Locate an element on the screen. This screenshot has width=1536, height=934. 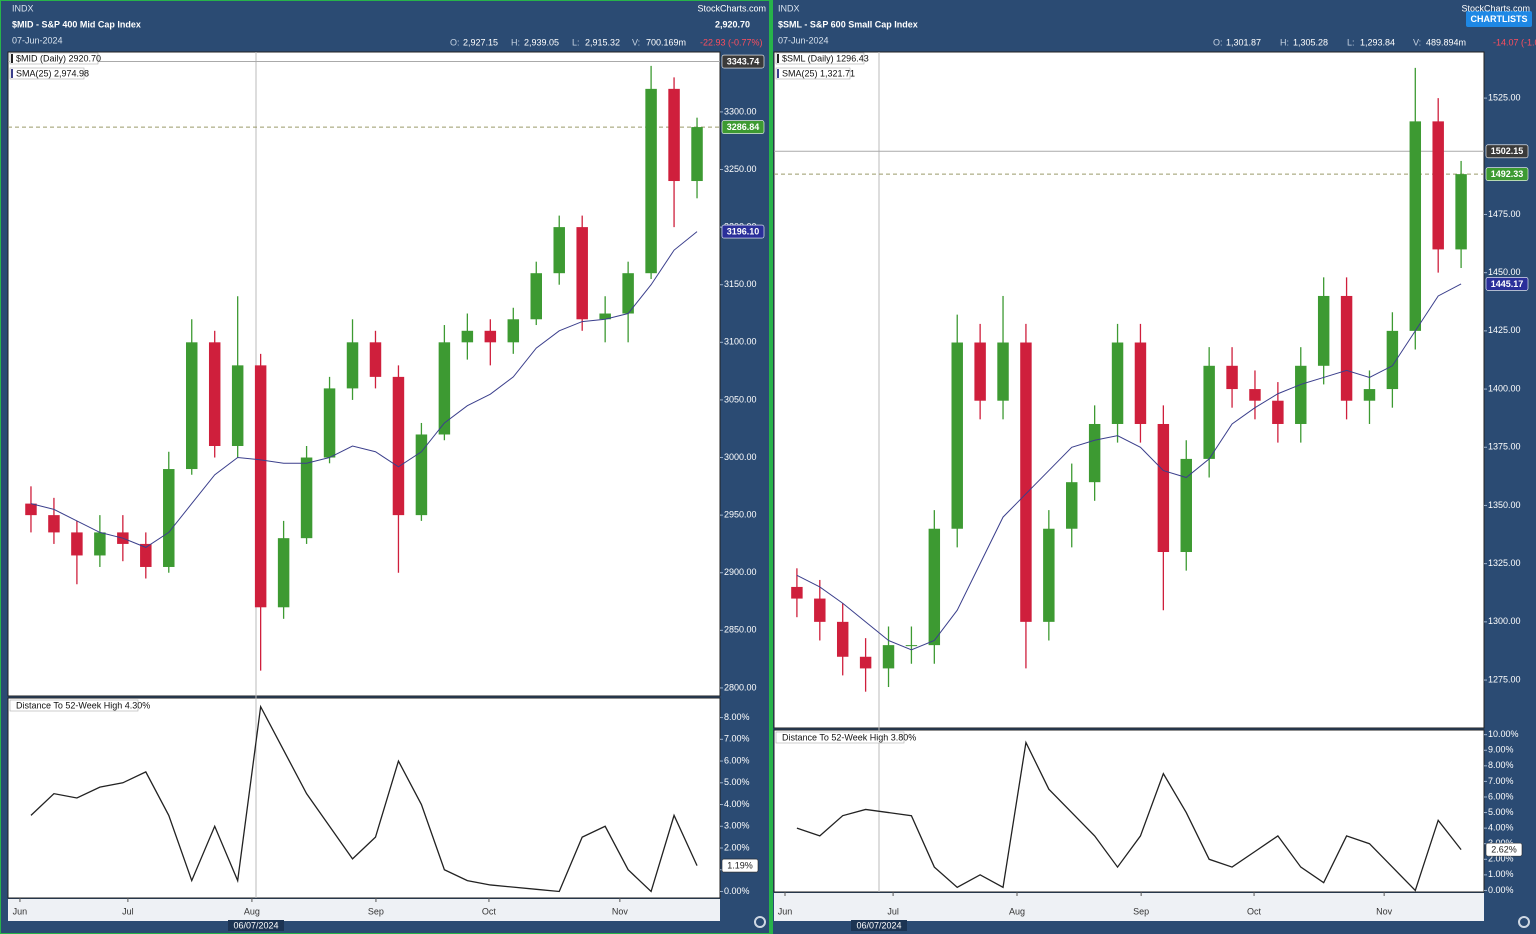
y-tick-label: 1525.00 is located at coordinates (1504, 97).